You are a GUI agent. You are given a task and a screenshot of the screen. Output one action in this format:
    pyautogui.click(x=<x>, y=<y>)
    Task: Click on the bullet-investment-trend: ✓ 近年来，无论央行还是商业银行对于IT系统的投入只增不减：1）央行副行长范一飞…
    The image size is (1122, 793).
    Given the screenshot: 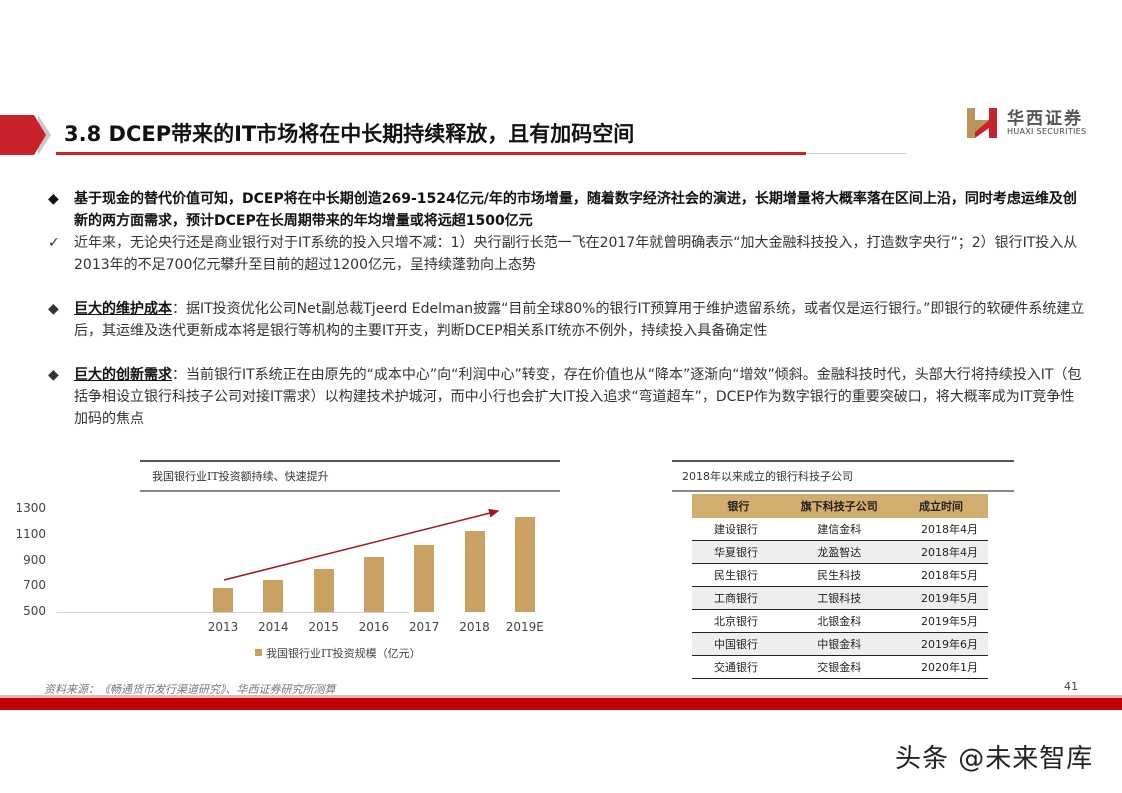 What is the action you would take?
    pyautogui.click(x=568, y=254)
    